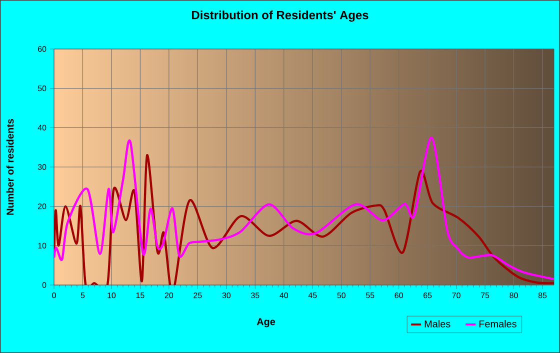  Describe the element at coordinates (266, 323) in the screenshot. I see `x-axis-title: Age` at that location.